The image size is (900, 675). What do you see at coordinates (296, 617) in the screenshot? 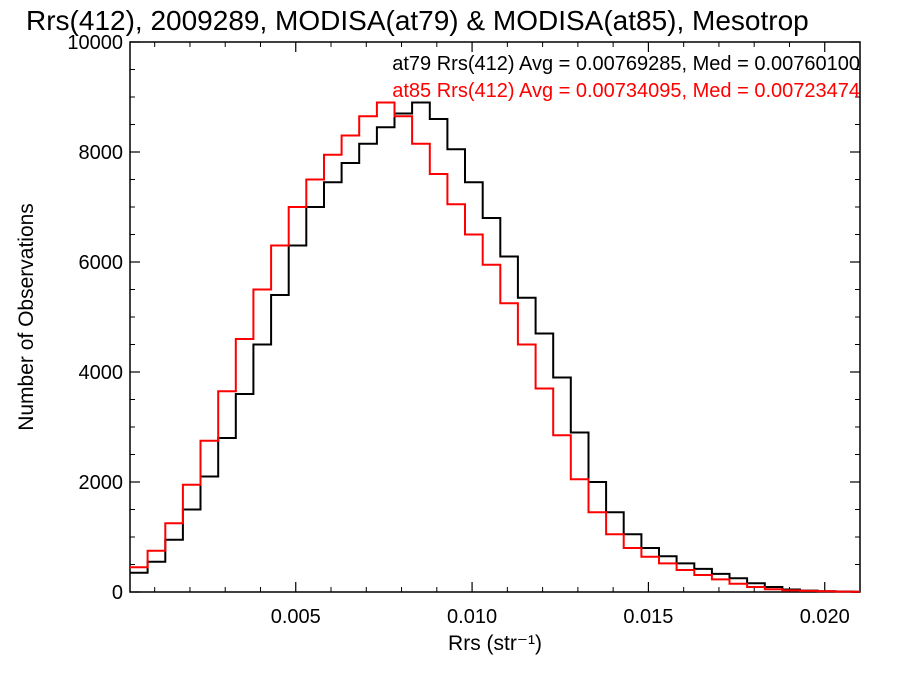
I see `x-tick-label: 0.005` at bounding box center [296, 617].